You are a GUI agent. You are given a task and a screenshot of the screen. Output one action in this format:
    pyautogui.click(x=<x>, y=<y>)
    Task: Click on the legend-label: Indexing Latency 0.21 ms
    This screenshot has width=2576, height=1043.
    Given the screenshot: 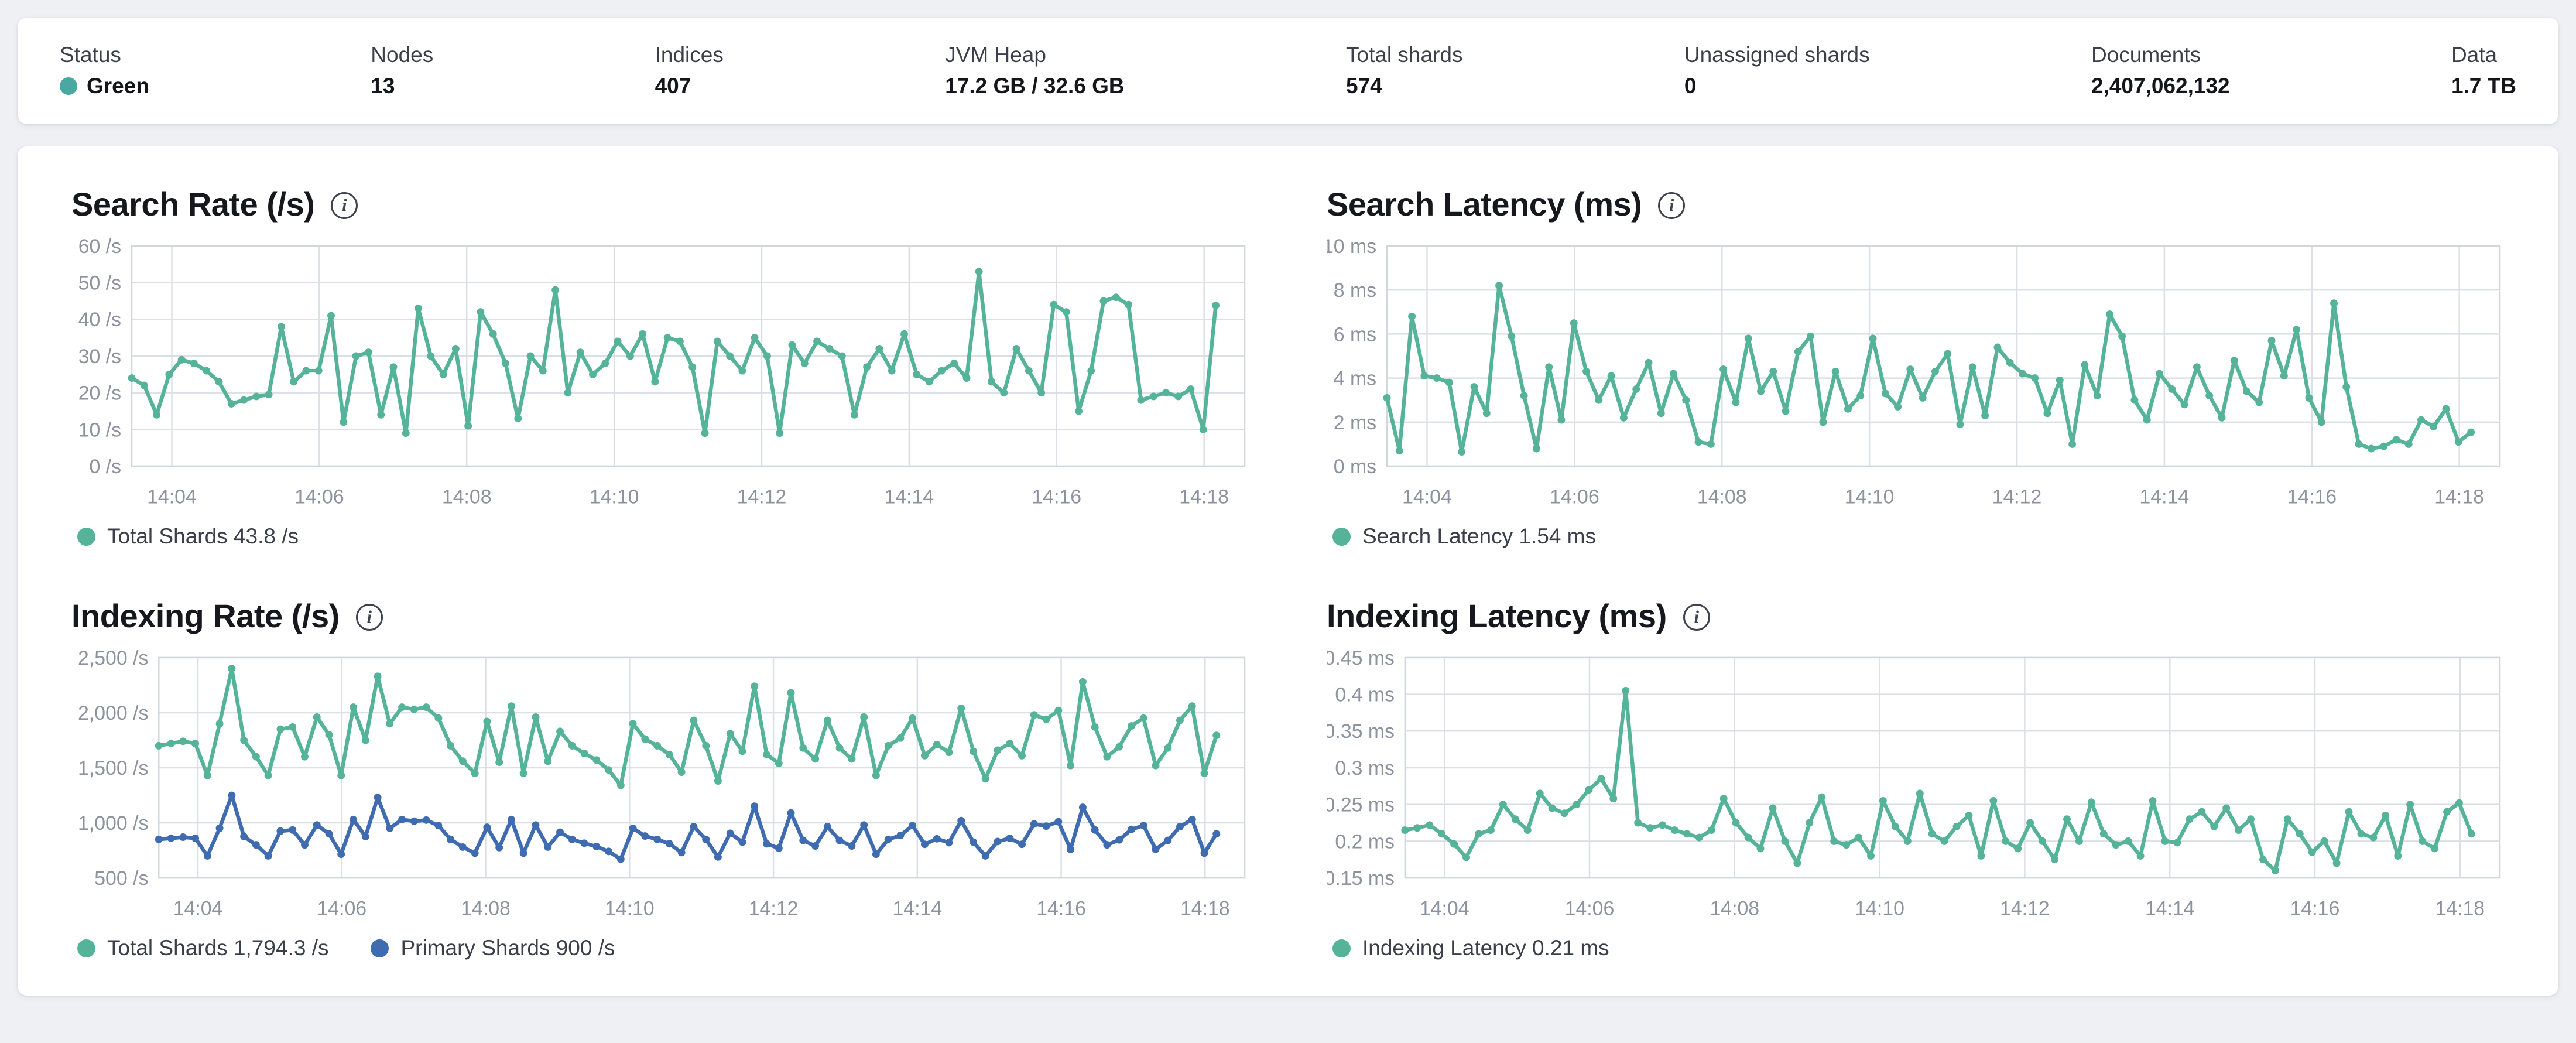 What is the action you would take?
    pyautogui.click(x=1485, y=948)
    